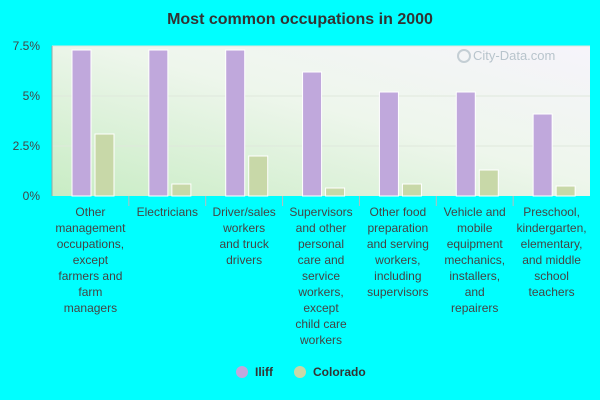 The width and height of the screenshot is (600, 400). What do you see at coordinates (321, 228) in the screenshot?
I see `x-tick-label: and other` at bounding box center [321, 228].